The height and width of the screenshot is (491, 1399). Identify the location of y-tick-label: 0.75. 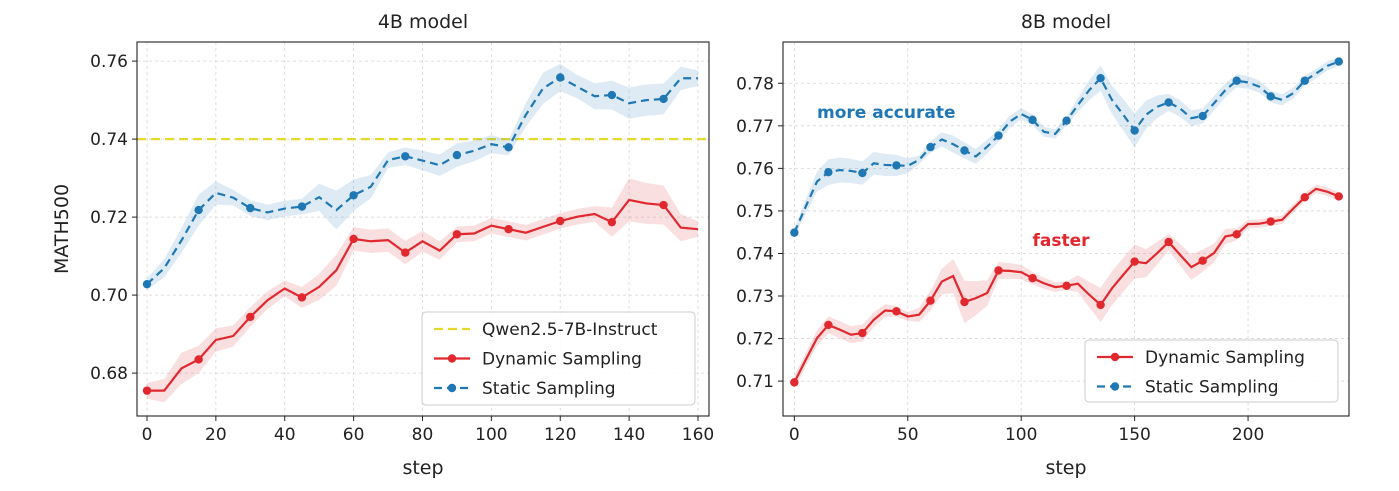
(755, 212).